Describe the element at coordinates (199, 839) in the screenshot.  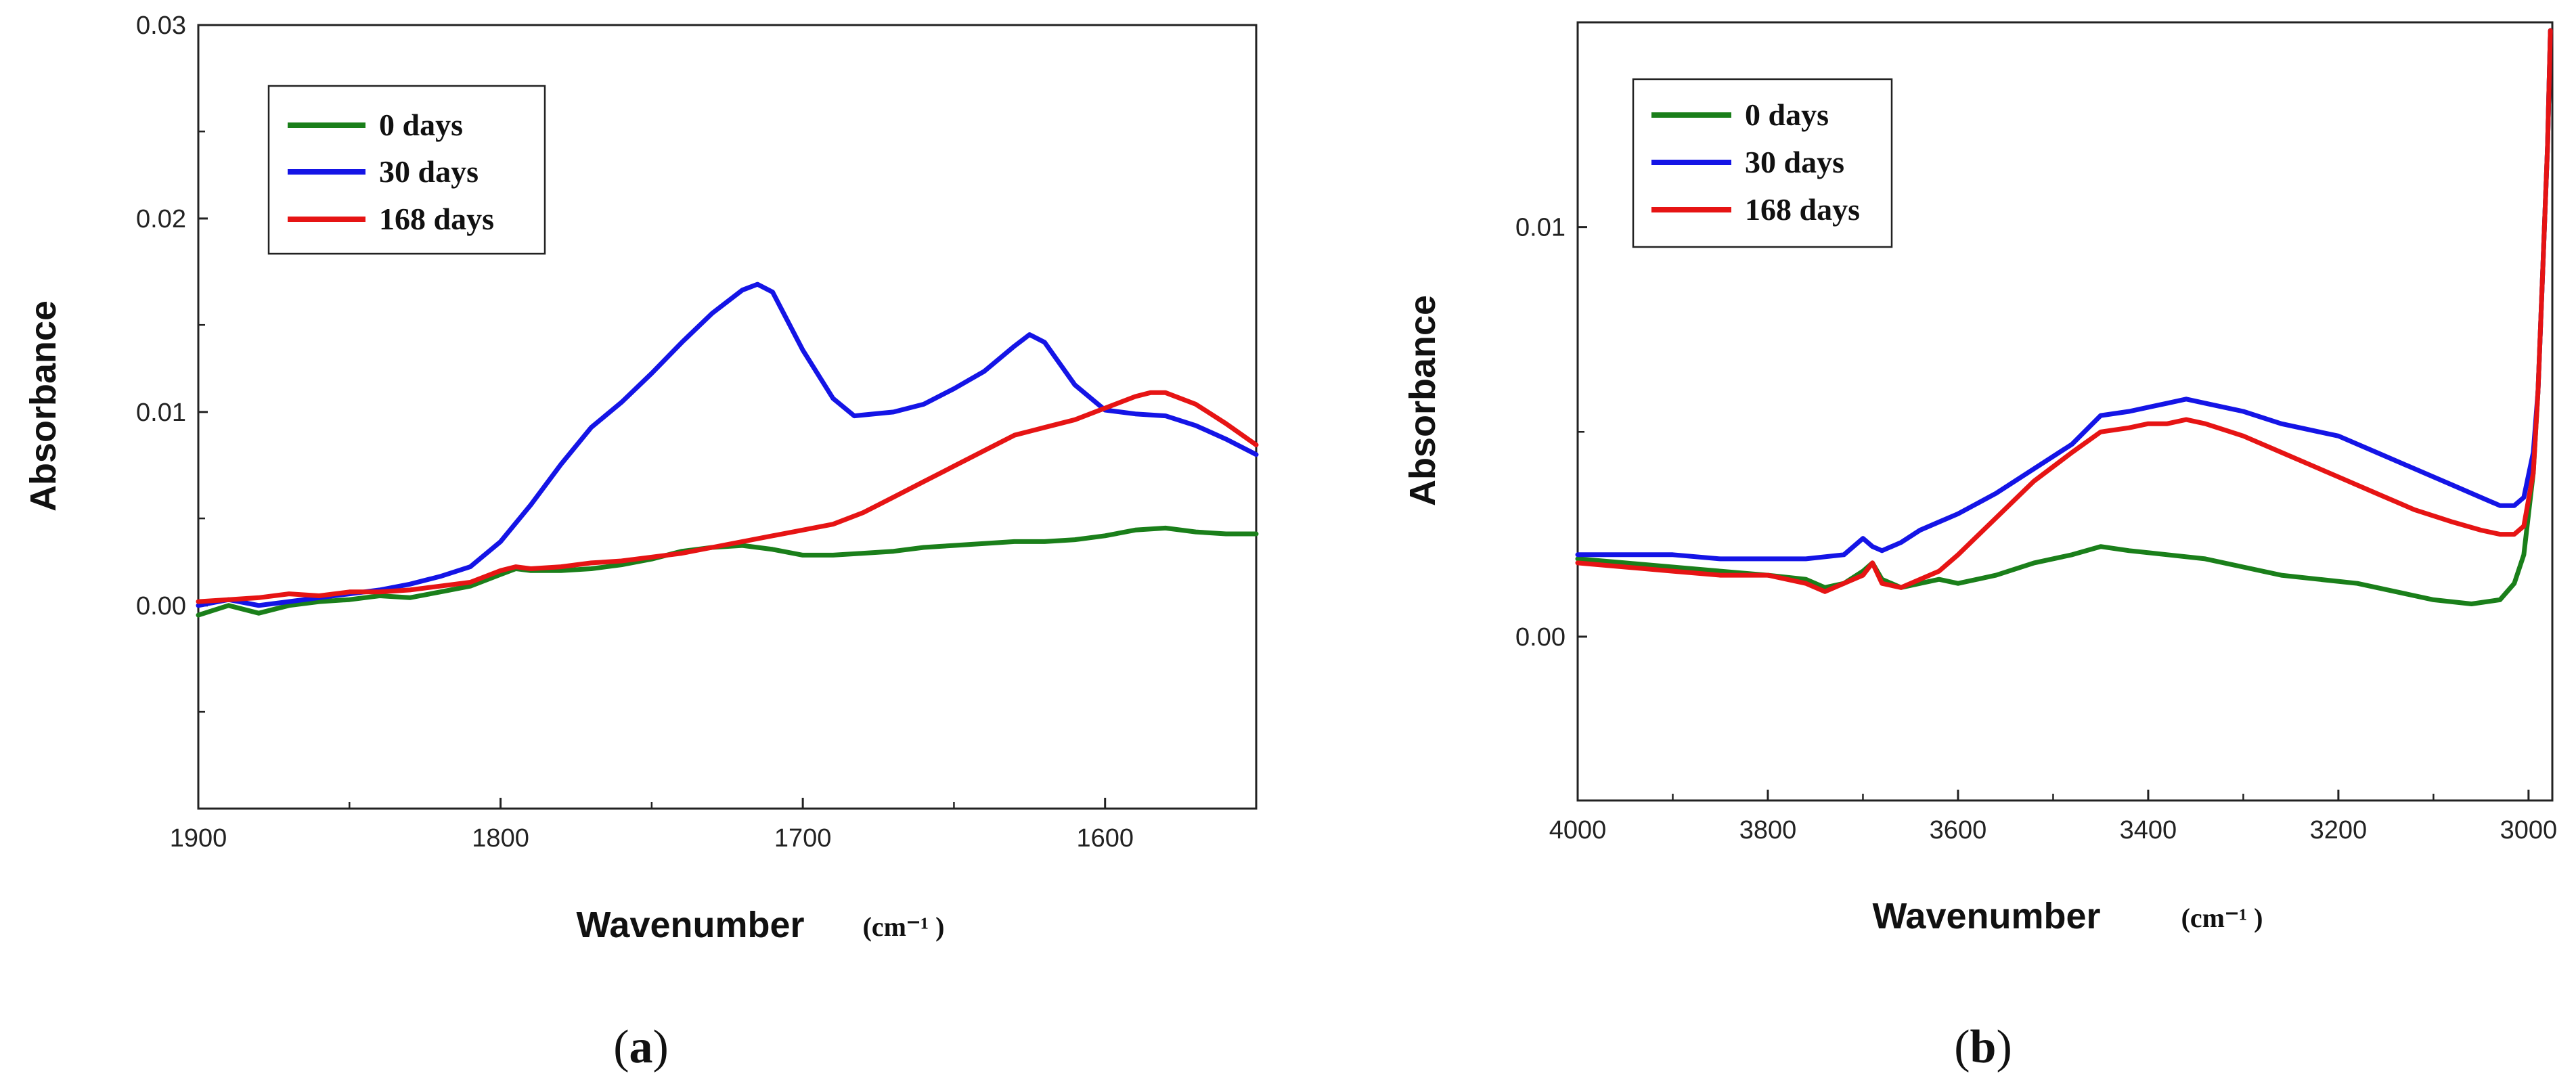
I see `x-tick-label-a: 1900` at that location.